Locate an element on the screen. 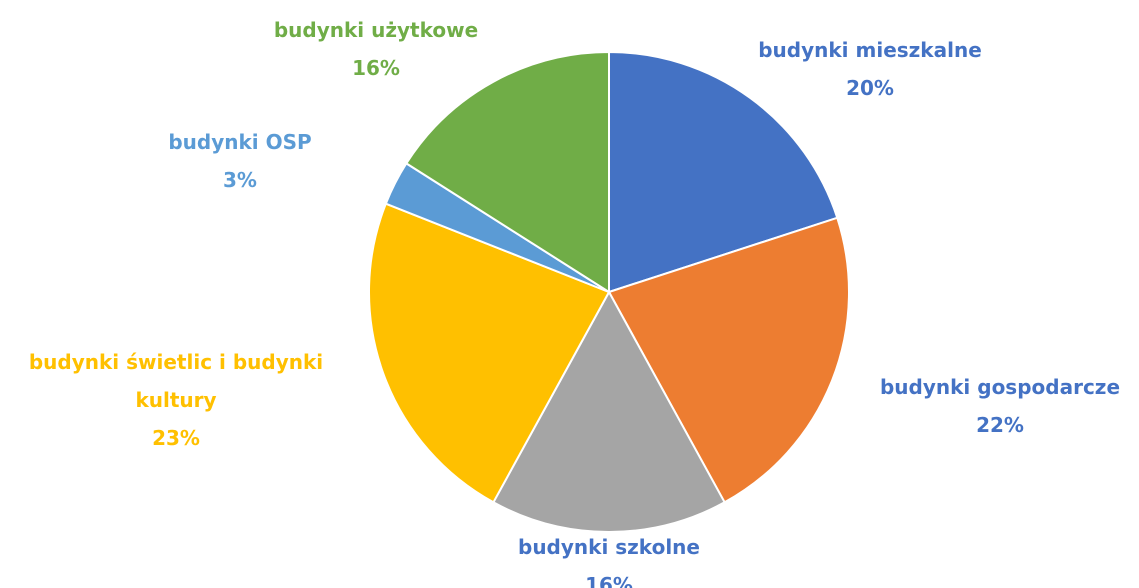 The image size is (1139, 588). slice-label: budynki OSP 3% is located at coordinates (240, 161).